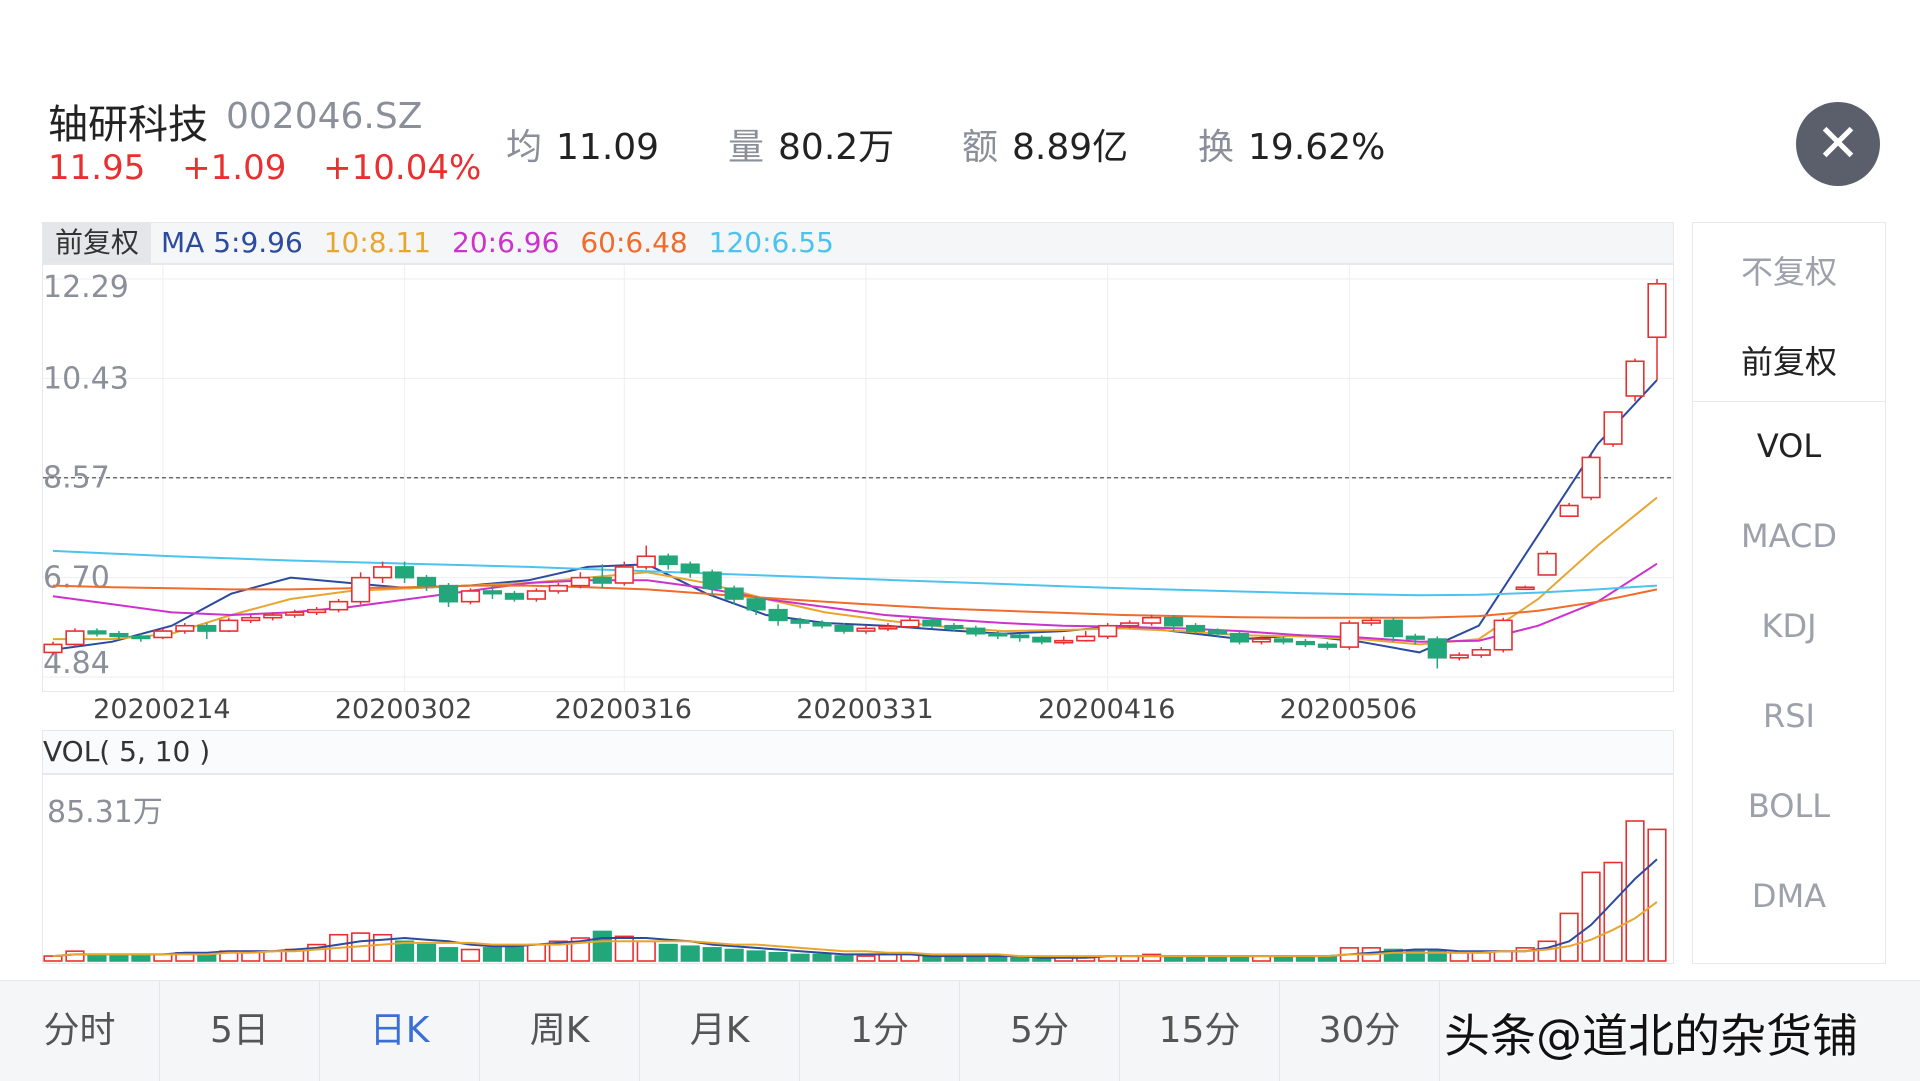  Describe the element at coordinates (980, 147) in the screenshot. I see `stat-amount-label: 额` at that location.